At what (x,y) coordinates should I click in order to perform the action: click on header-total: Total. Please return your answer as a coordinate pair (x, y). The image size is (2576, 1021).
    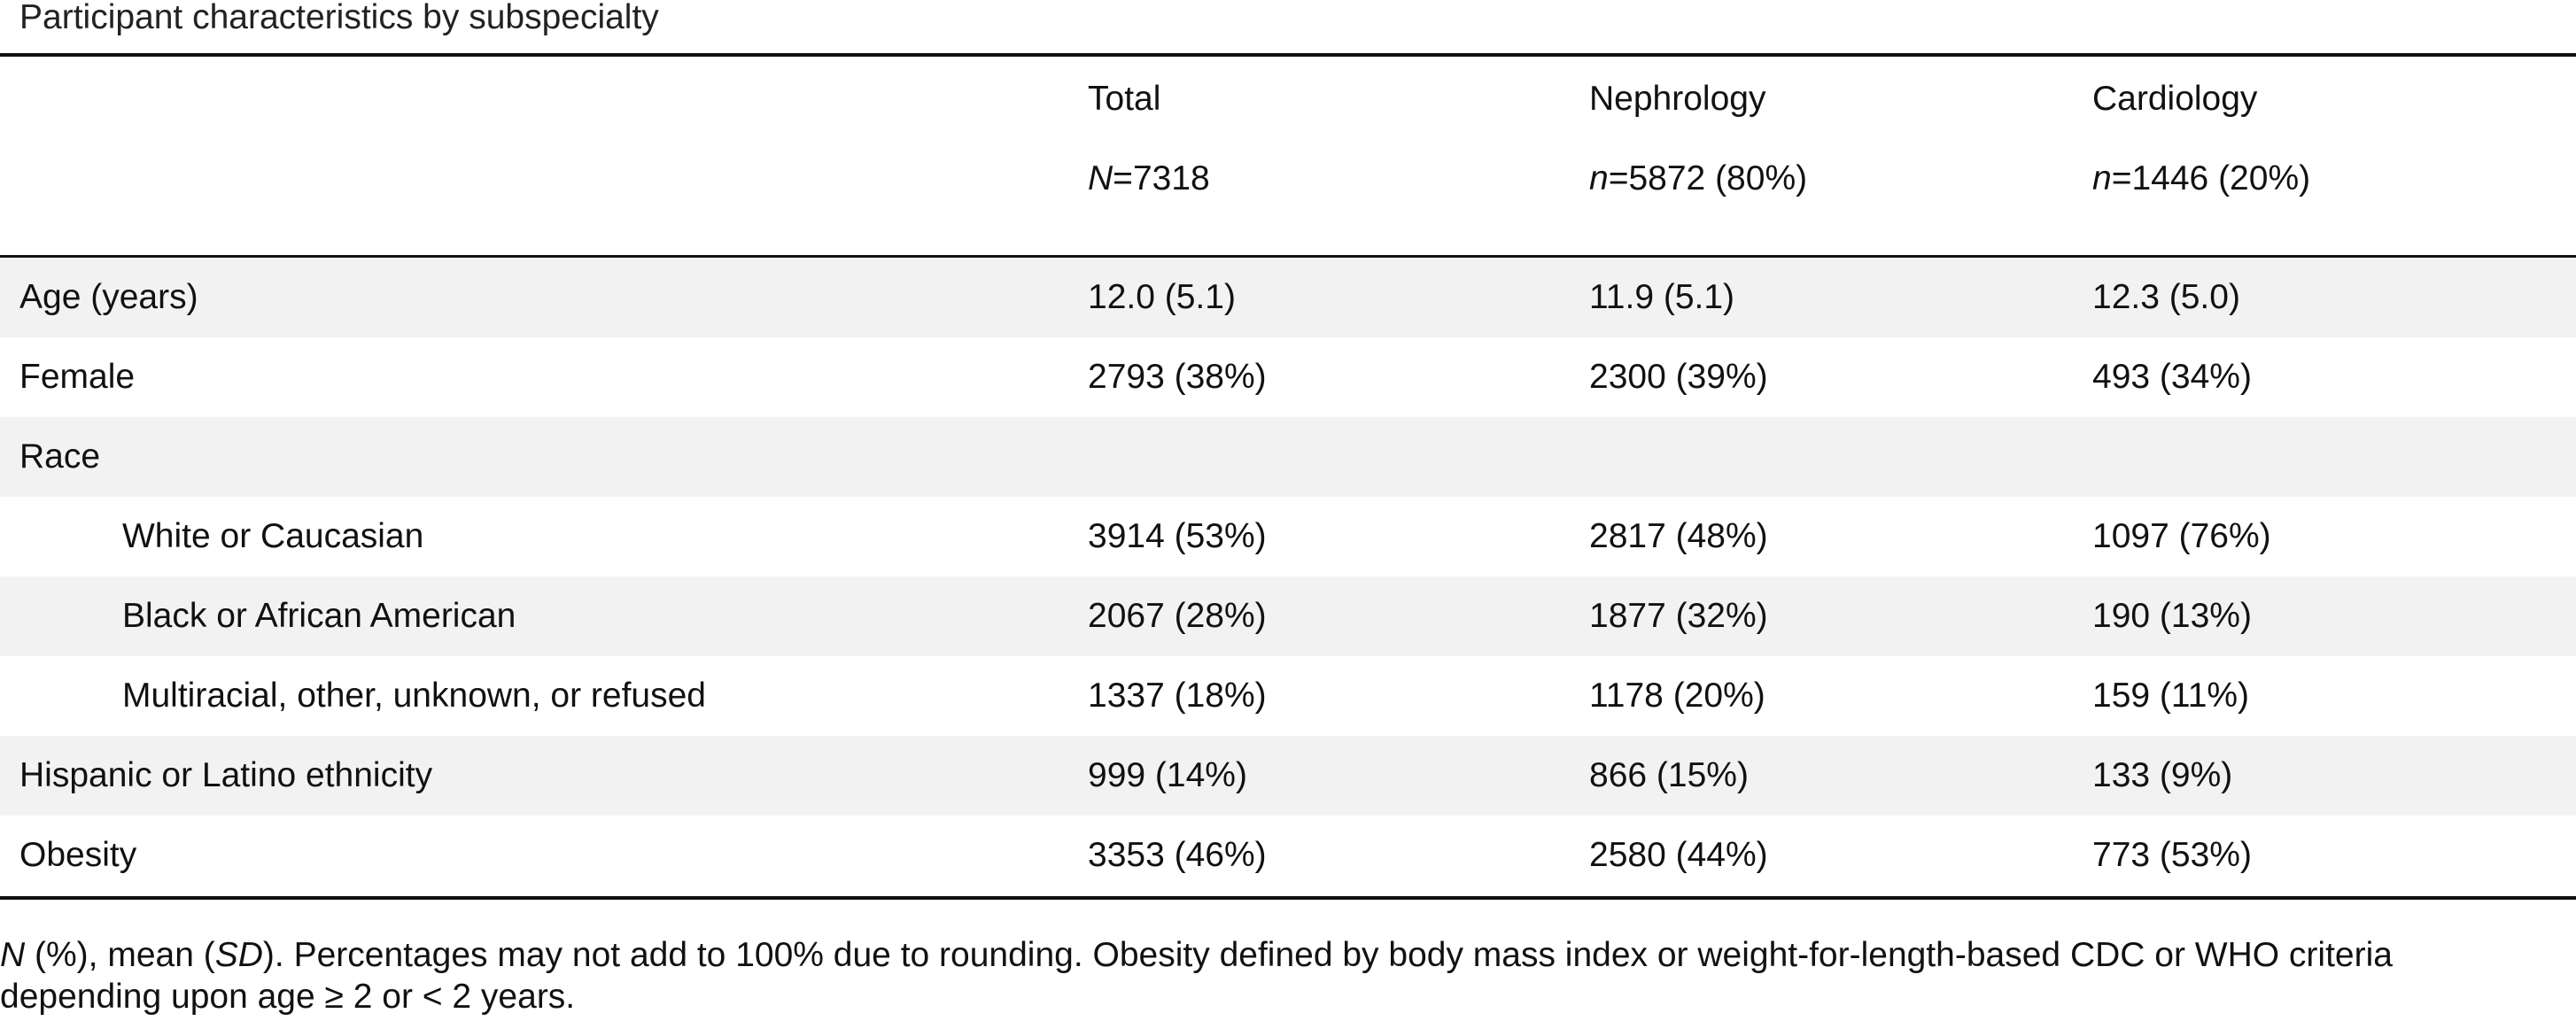
    Looking at the image, I should click on (1124, 99).